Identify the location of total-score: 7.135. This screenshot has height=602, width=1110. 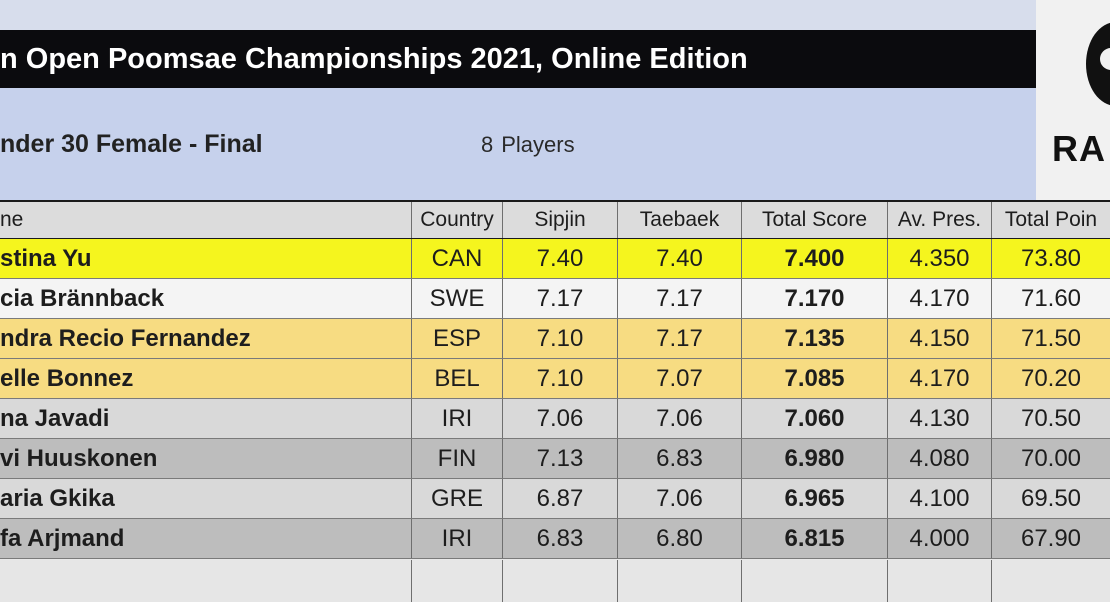
(815, 338).